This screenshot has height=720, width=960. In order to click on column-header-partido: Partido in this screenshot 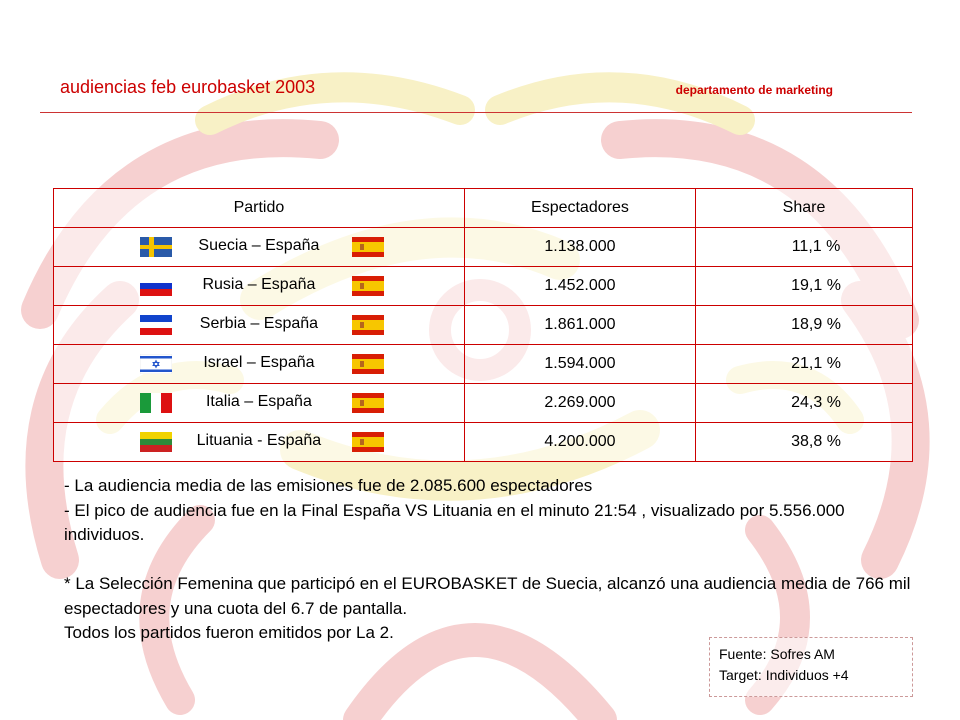, I will do `click(259, 208)`.